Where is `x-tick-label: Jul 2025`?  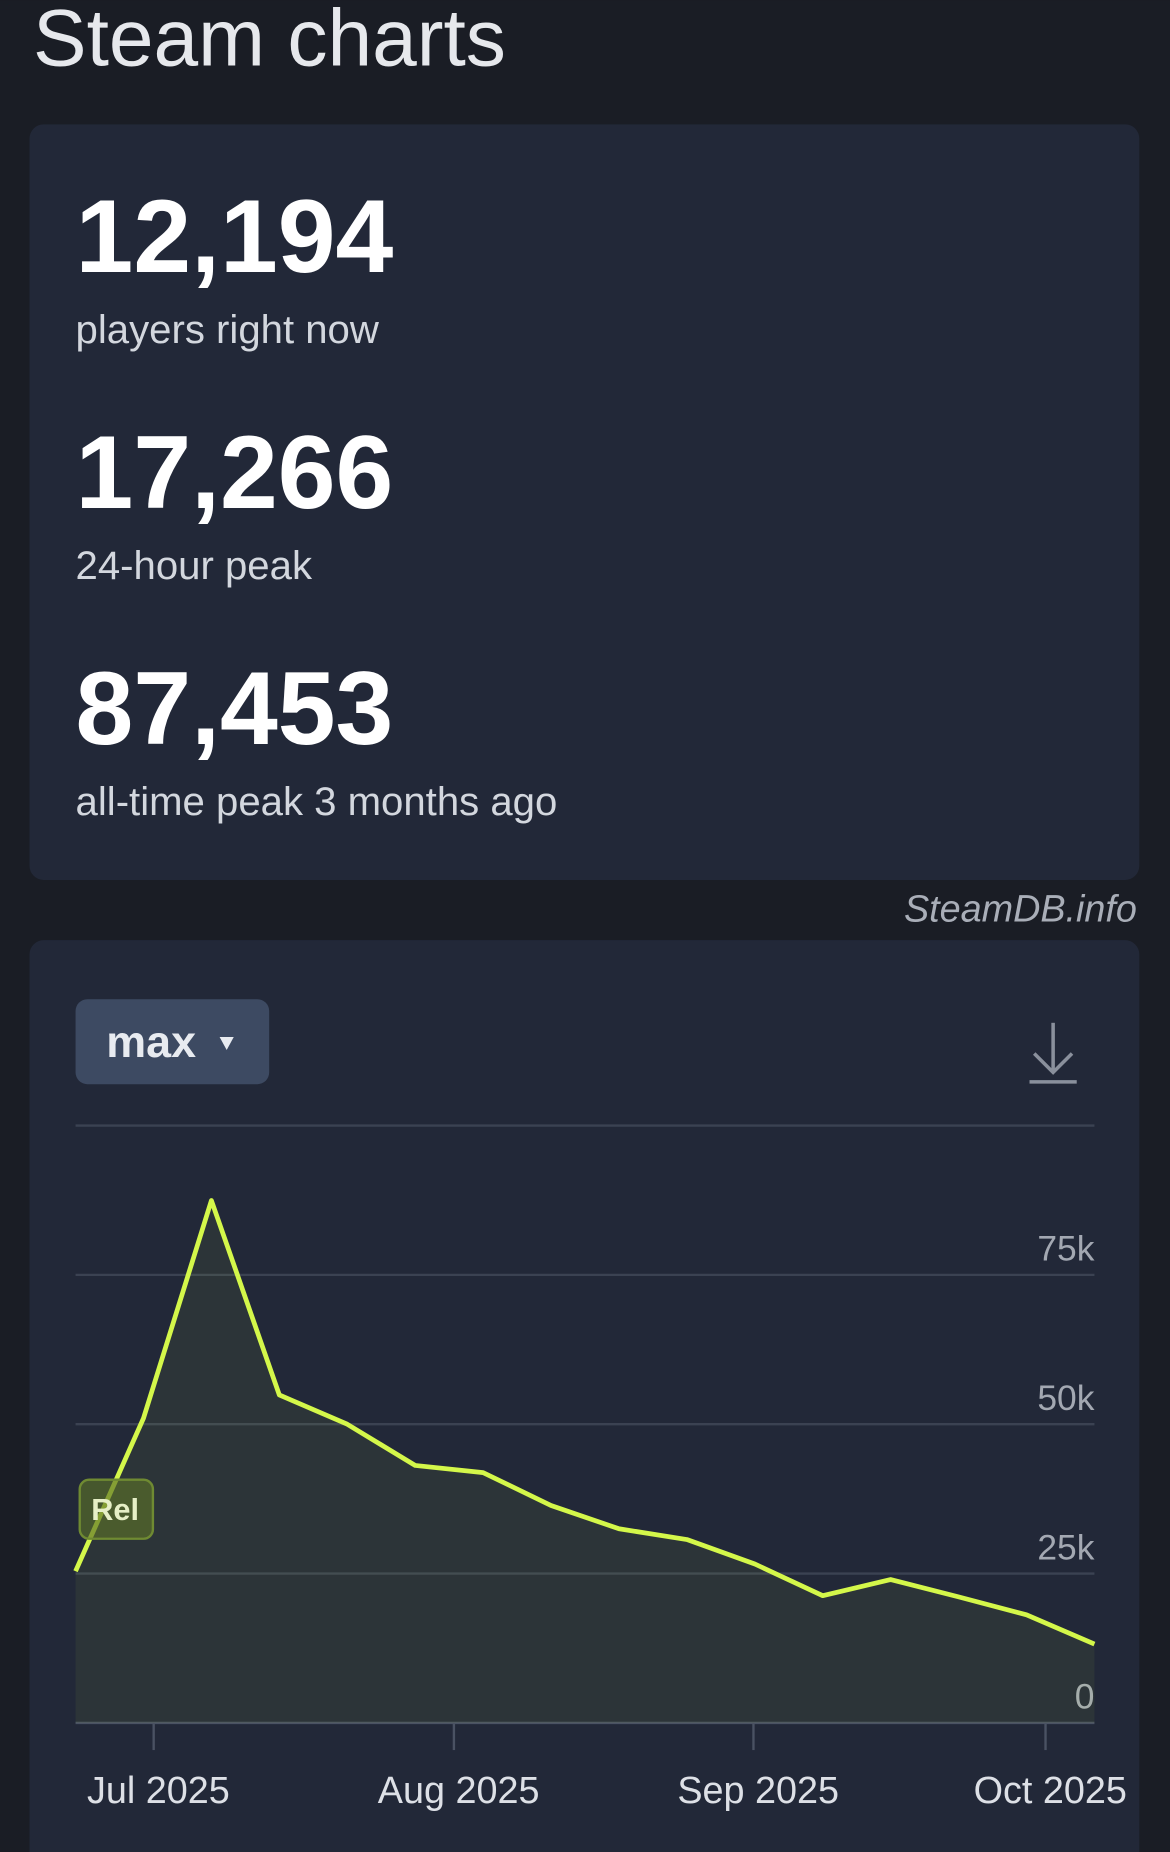 x-tick-label: Jul 2025 is located at coordinates (158, 1791).